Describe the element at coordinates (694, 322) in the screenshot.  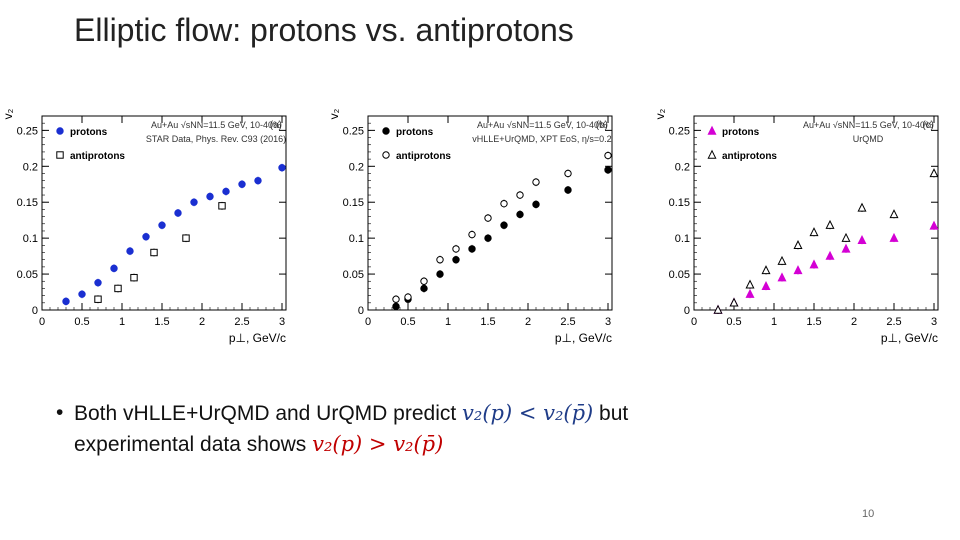
I see `x-tick-label: 0` at that location.